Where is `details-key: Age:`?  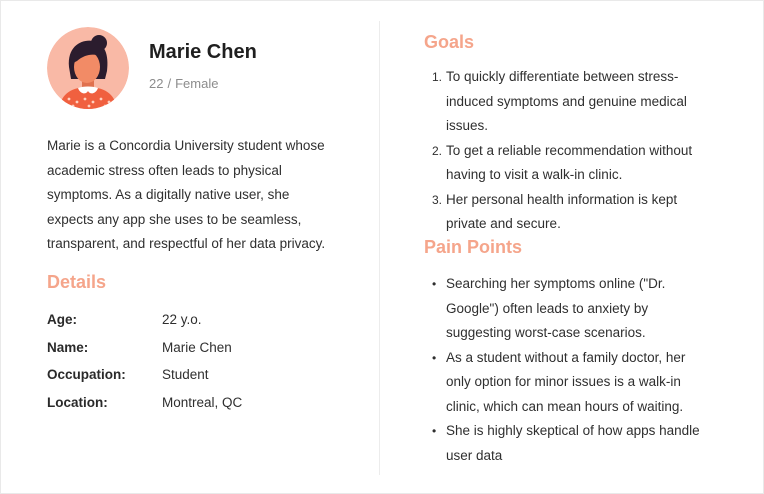
details-key: Age: is located at coordinates (62, 320).